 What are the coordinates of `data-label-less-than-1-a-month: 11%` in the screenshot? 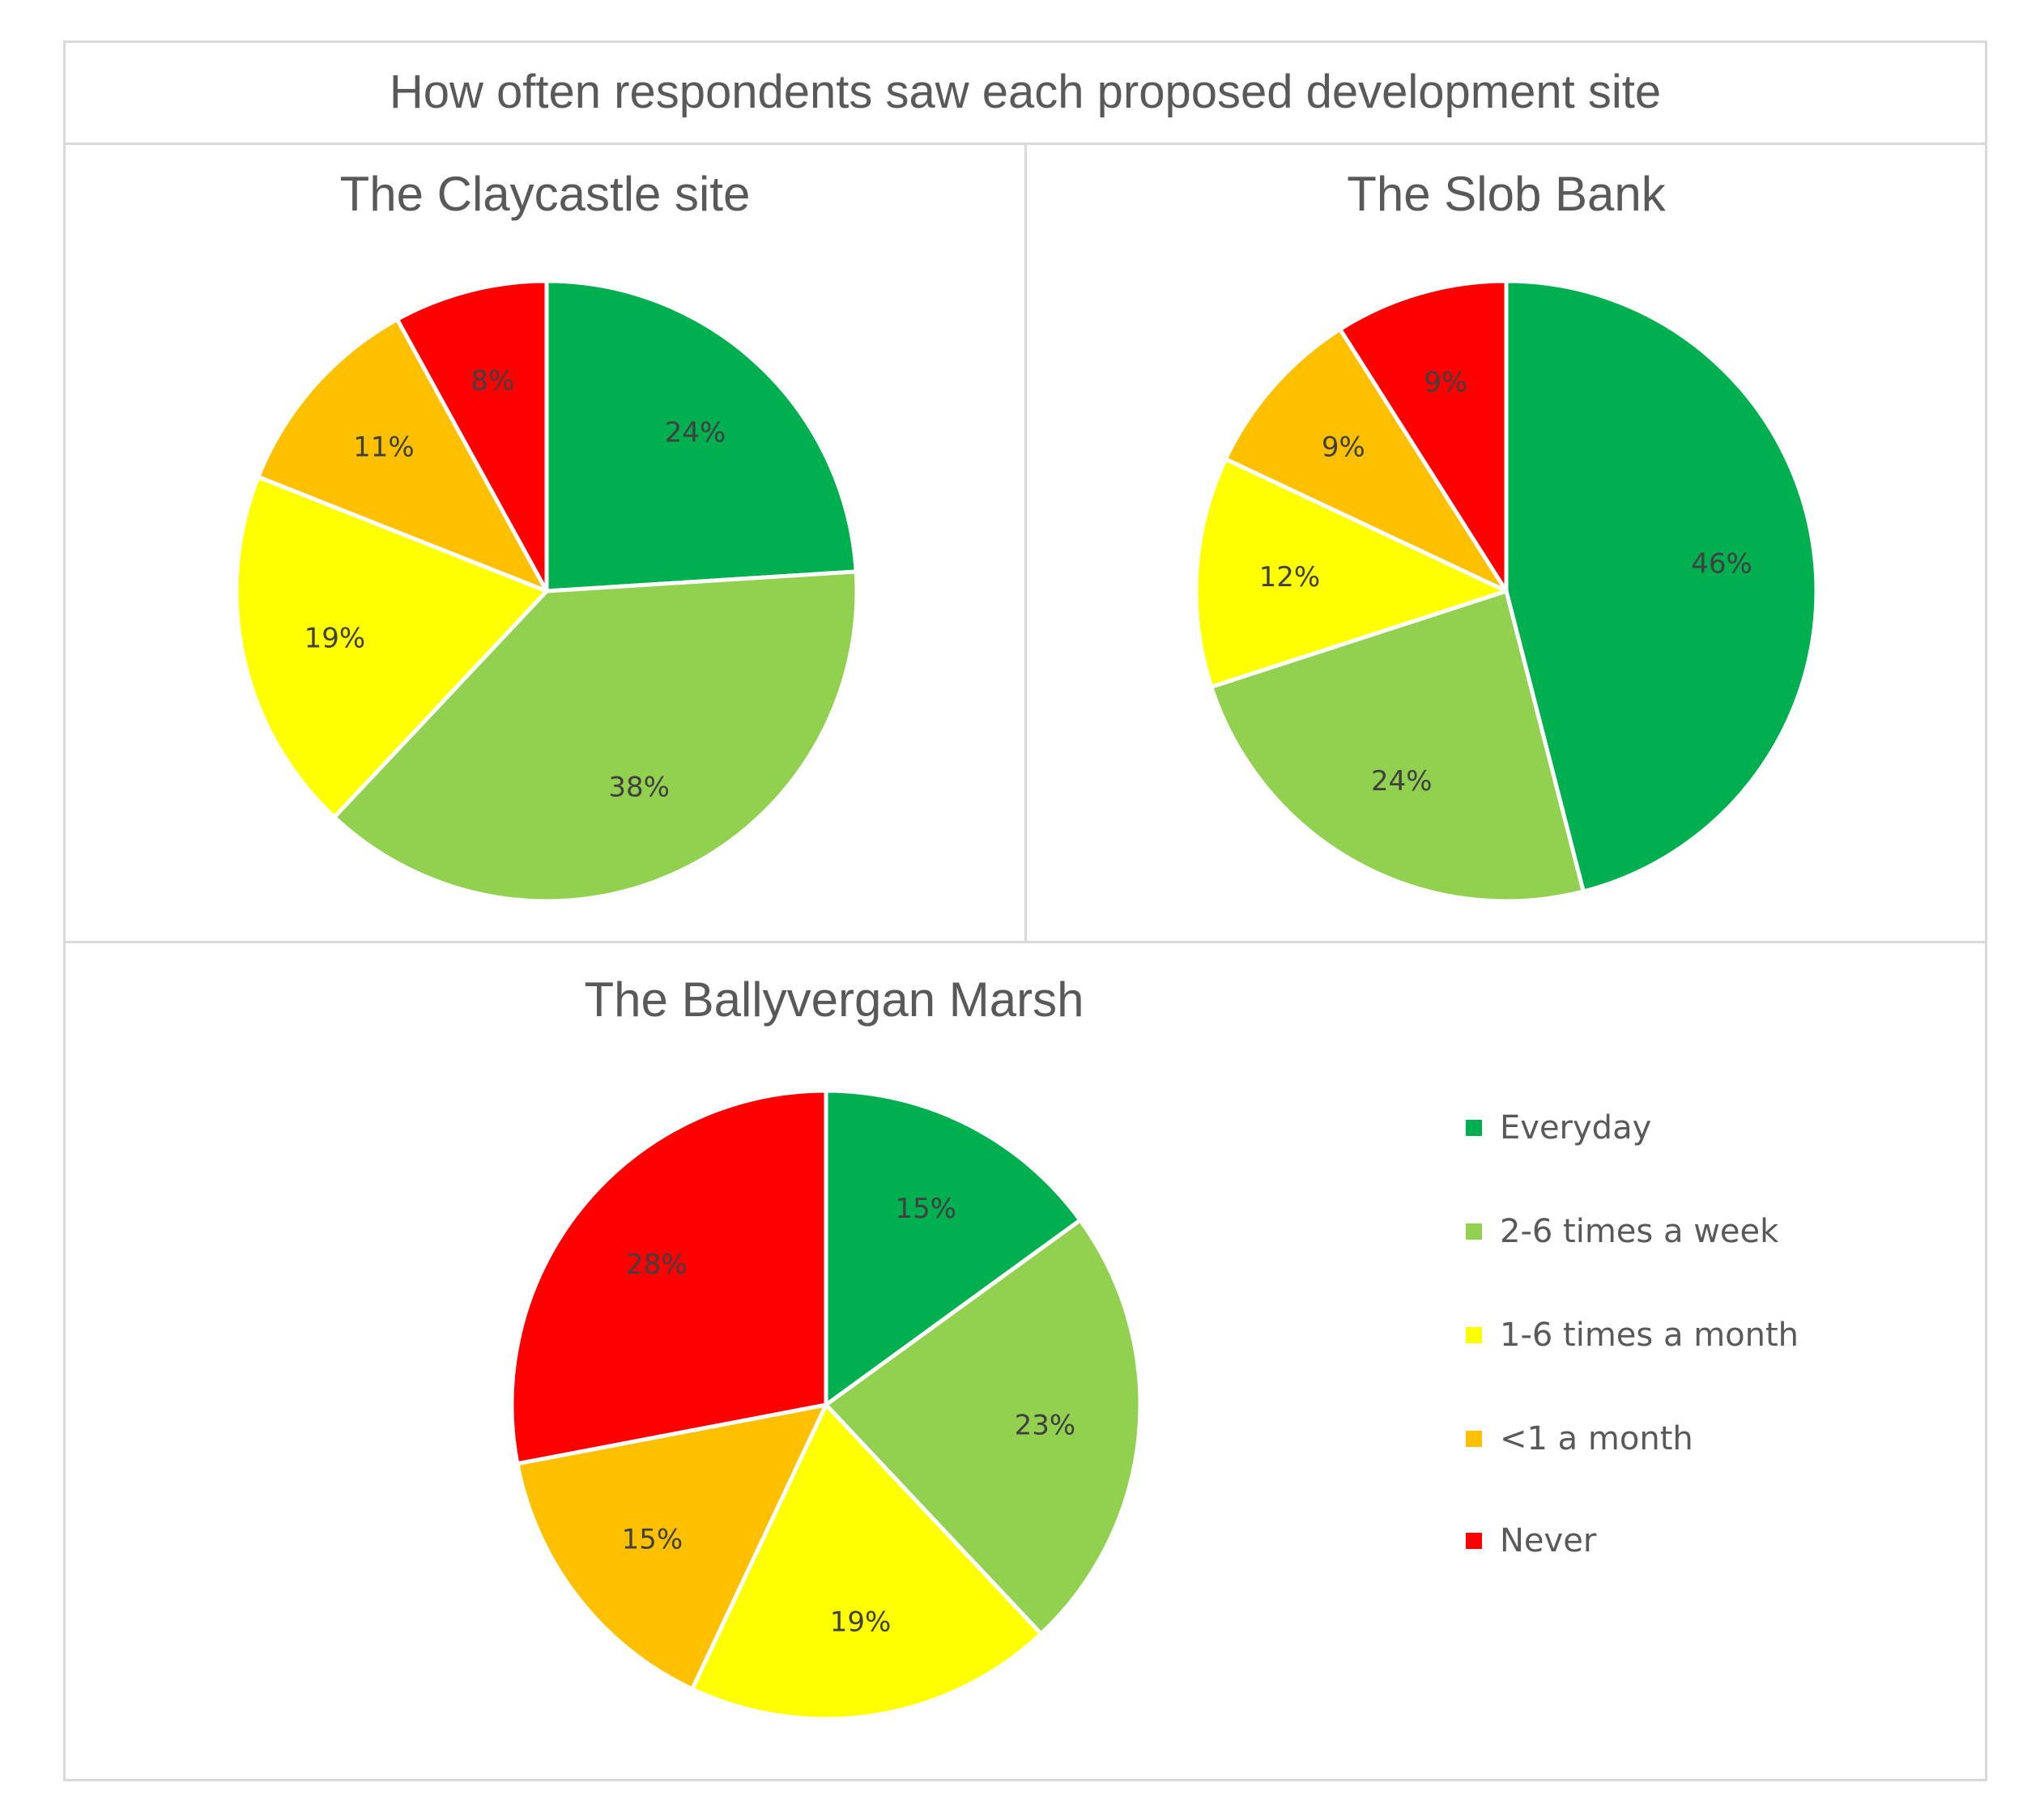 It's located at (384, 448).